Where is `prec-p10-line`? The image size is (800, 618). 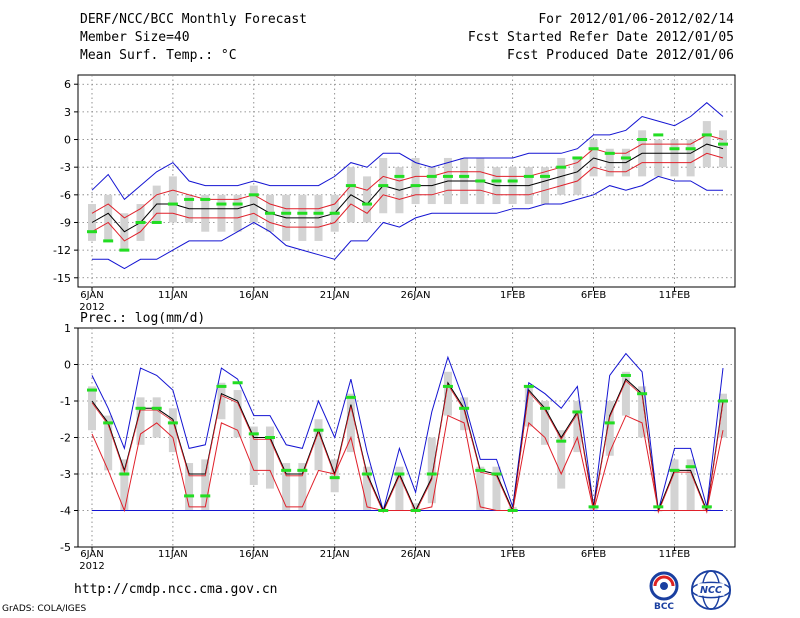
prec-p10-line is located at coordinates (407, 463).